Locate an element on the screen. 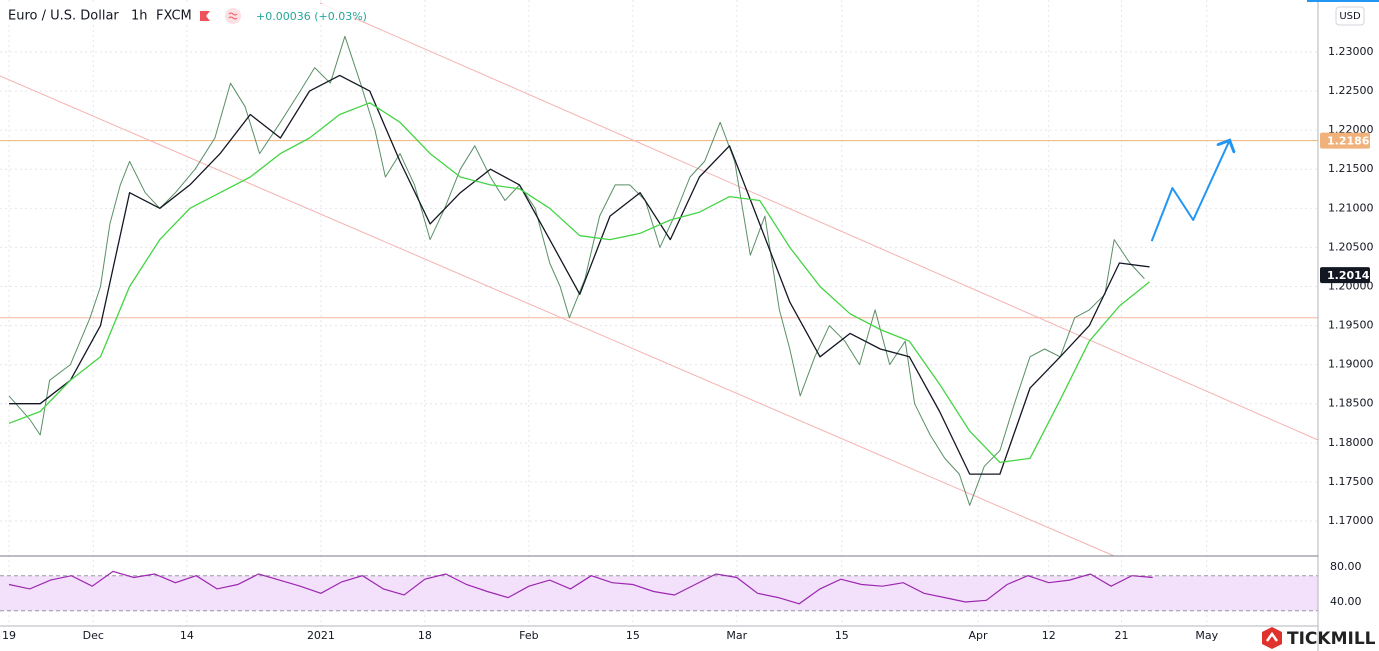 The image size is (1379, 651). y-tick-label: 1.22500 is located at coordinates (1351, 90).